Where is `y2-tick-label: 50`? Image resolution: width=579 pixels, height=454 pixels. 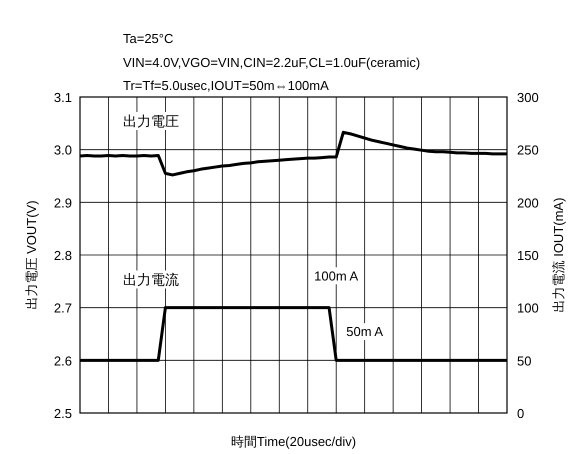
y2-tick-label: 50 is located at coordinates (524, 360).